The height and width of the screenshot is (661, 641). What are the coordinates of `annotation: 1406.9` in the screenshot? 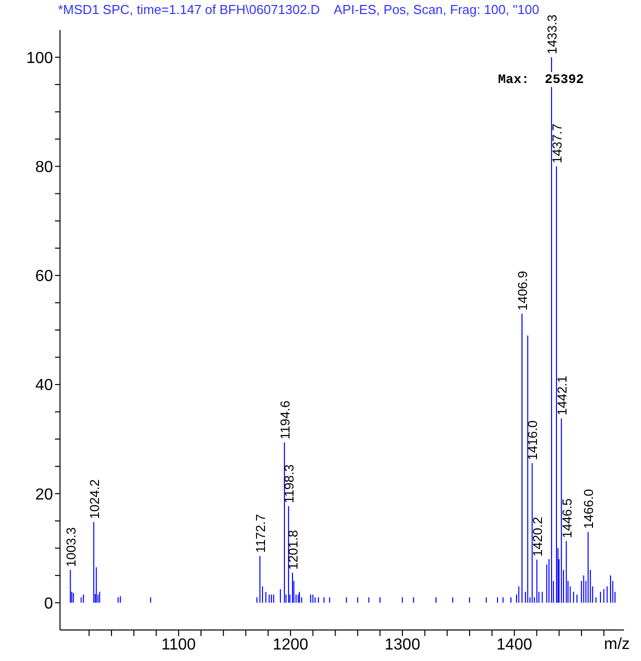 It's located at (522, 290).